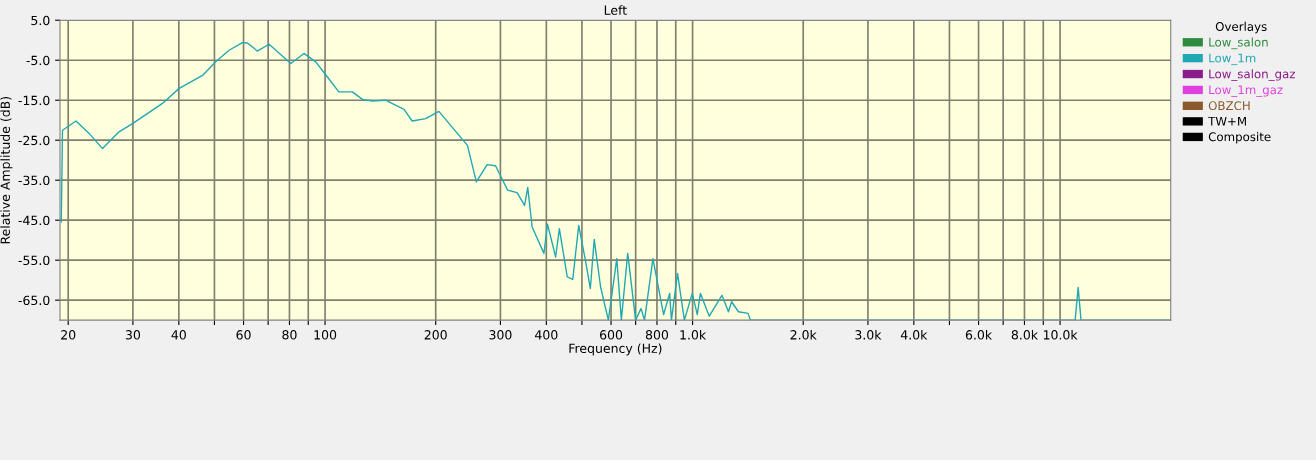 This screenshot has height=460, width=1316. Describe the element at coordinates (38, 60) in the screenshot. I see `y-tick-label: -5.0` at that location.